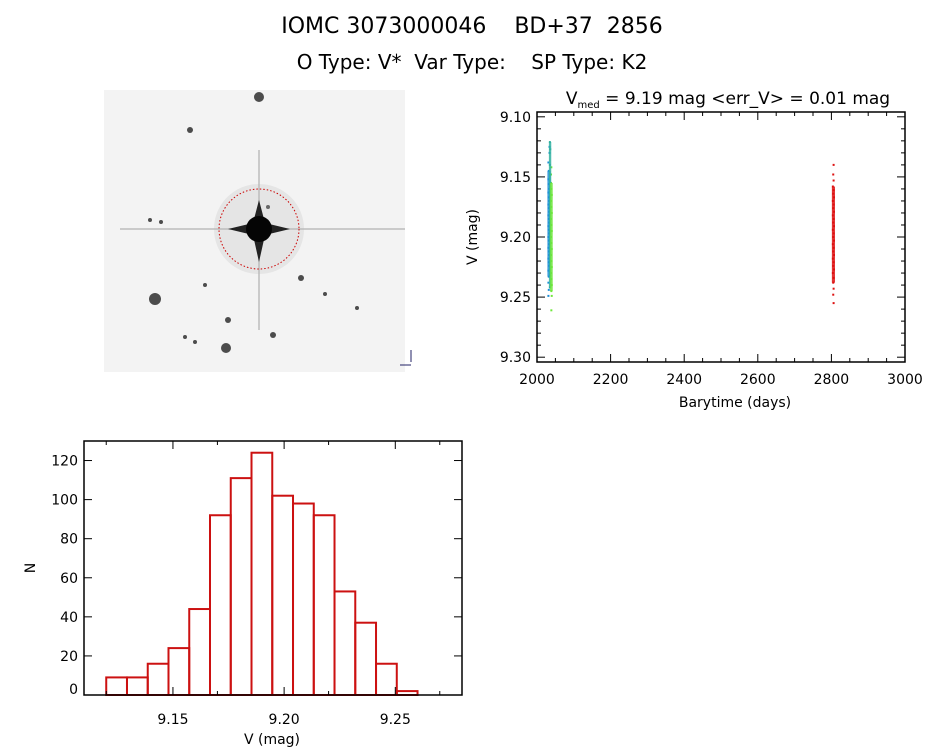  I want to click on x-tick-label: 9.20, so click(284, 720).